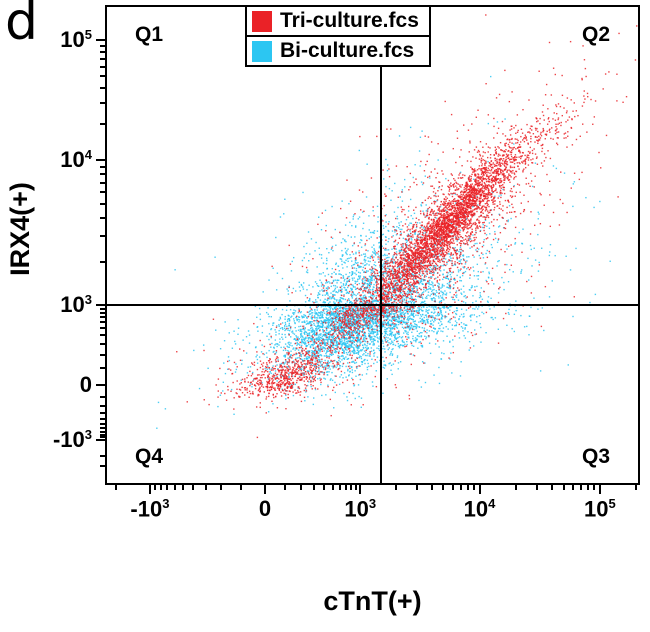 This screenshot has height=632, width=650. I want to click on quadrant-label-q4: Q4, so click(149, 456).